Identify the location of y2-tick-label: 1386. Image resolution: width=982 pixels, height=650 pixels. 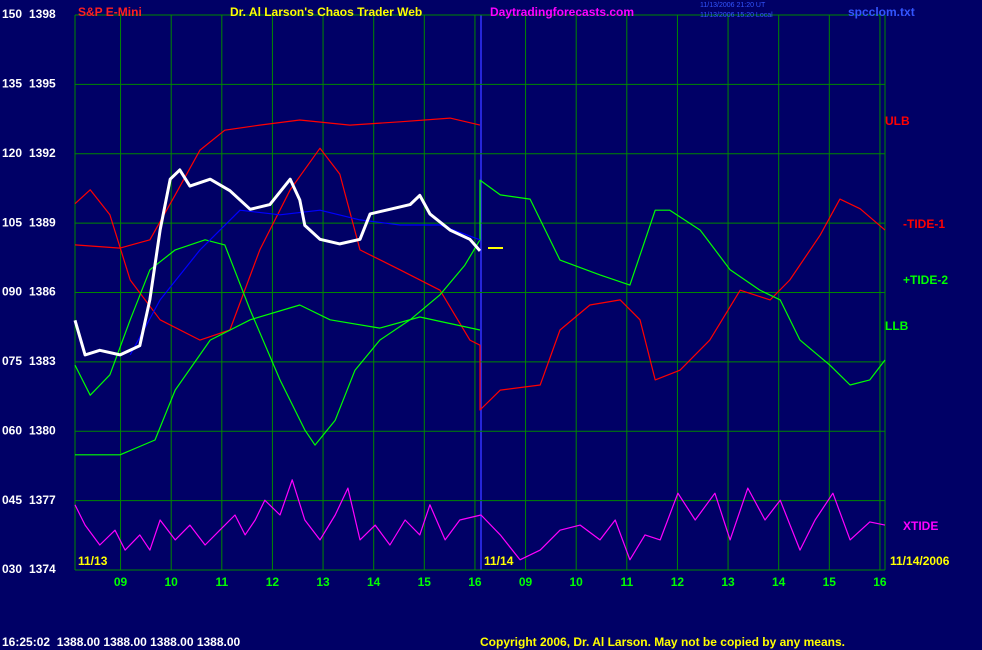
(42, 292).